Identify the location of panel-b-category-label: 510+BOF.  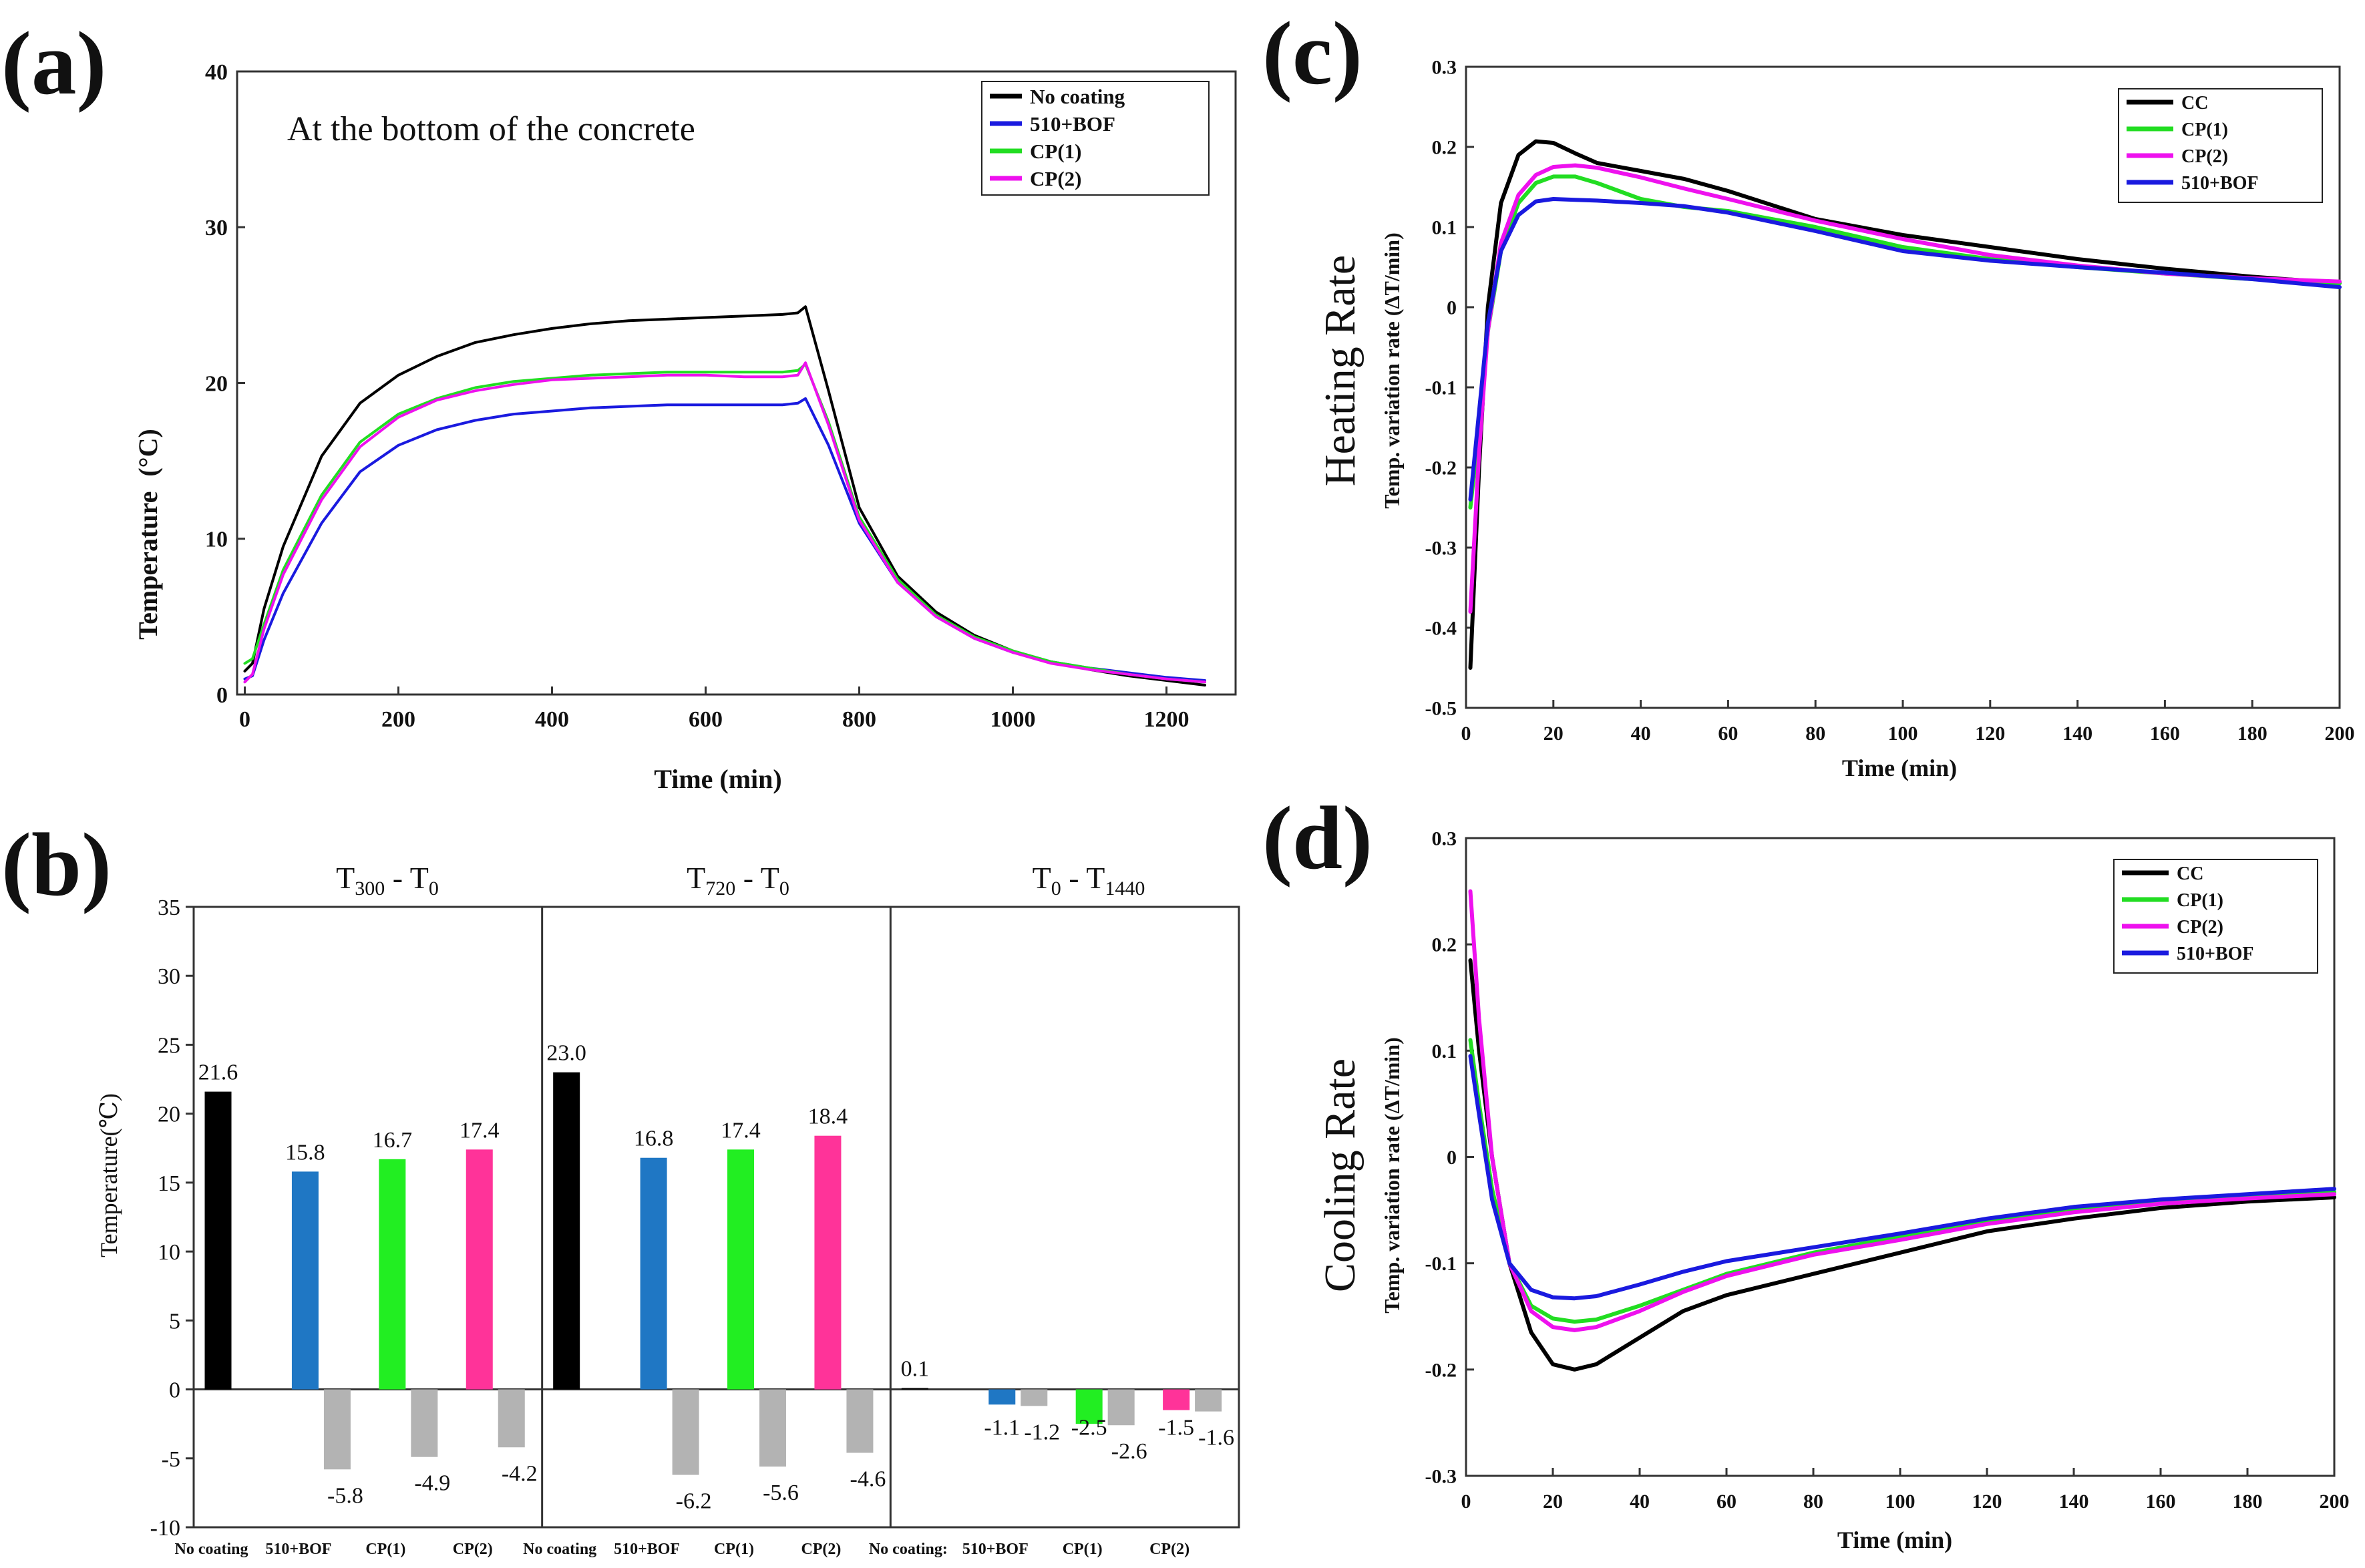
(647, 1549).